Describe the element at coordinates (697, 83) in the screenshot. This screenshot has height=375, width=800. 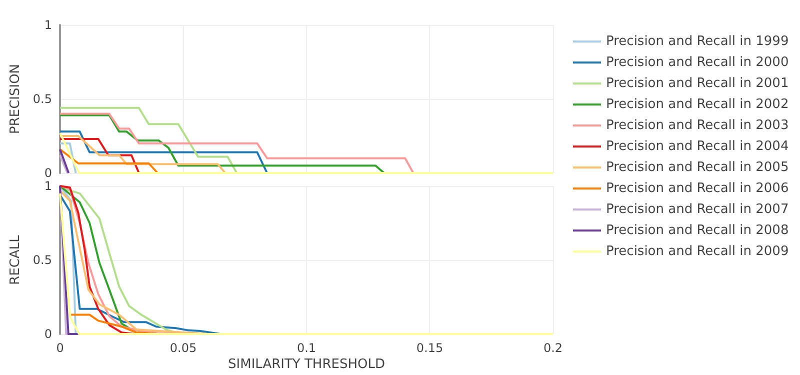
I see `legend-label: Precision and Recall in 2001` at that location.